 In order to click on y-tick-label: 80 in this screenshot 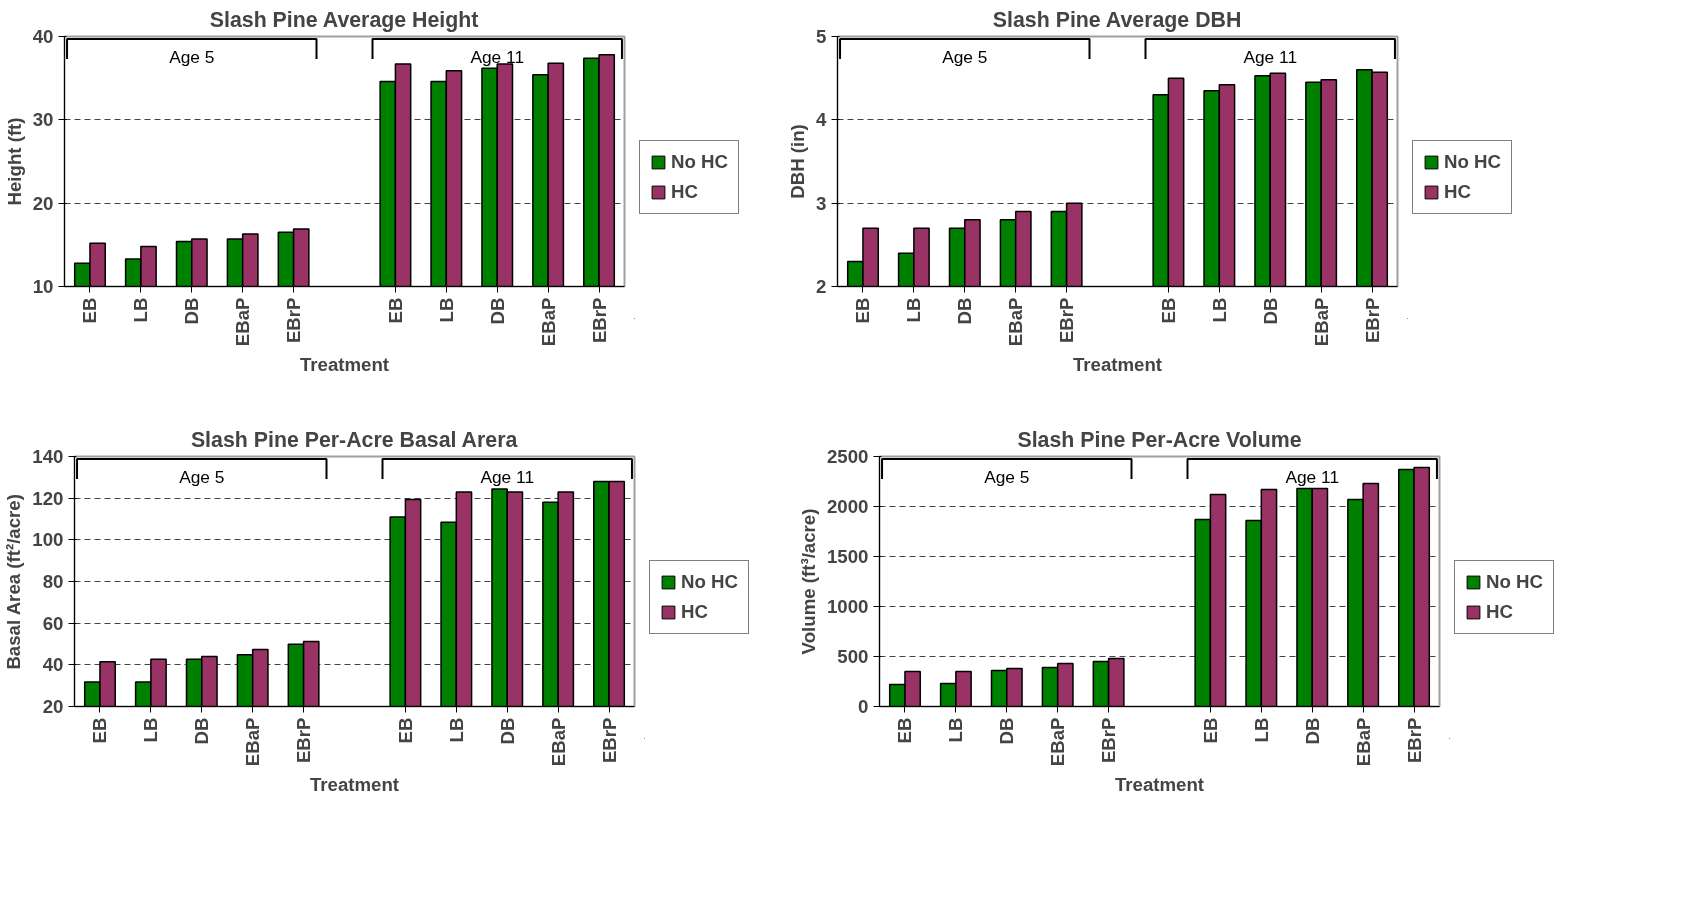, I will do `click(53, 581)`.